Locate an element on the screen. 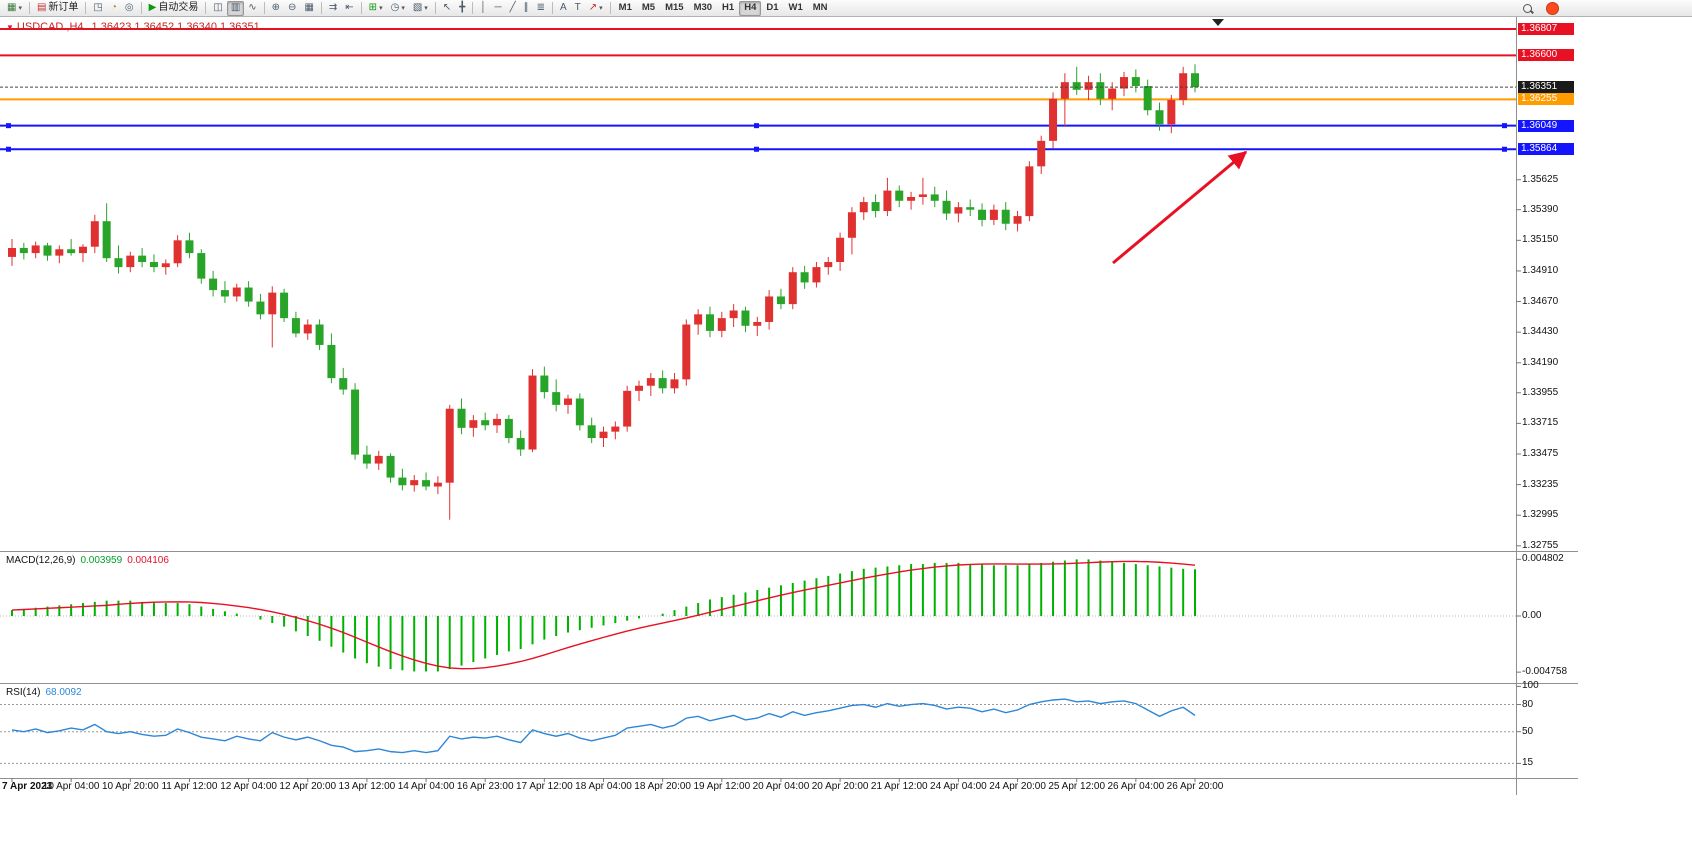 The width and height of the screenshot is (1692, 847). cursor-button: ↖ is located at coordinates (447, 8).